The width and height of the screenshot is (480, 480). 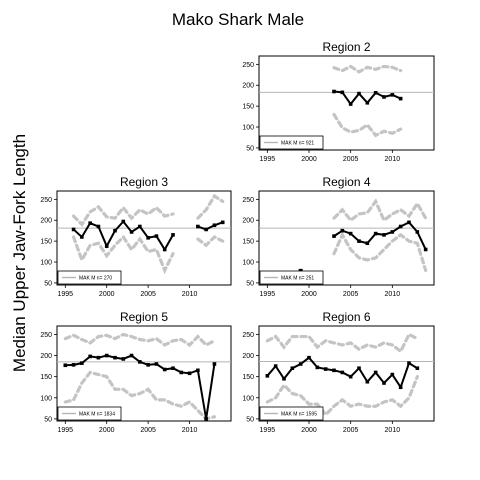 I want to click on legend: MAK M n= 1834, so click(x=89, y=413).